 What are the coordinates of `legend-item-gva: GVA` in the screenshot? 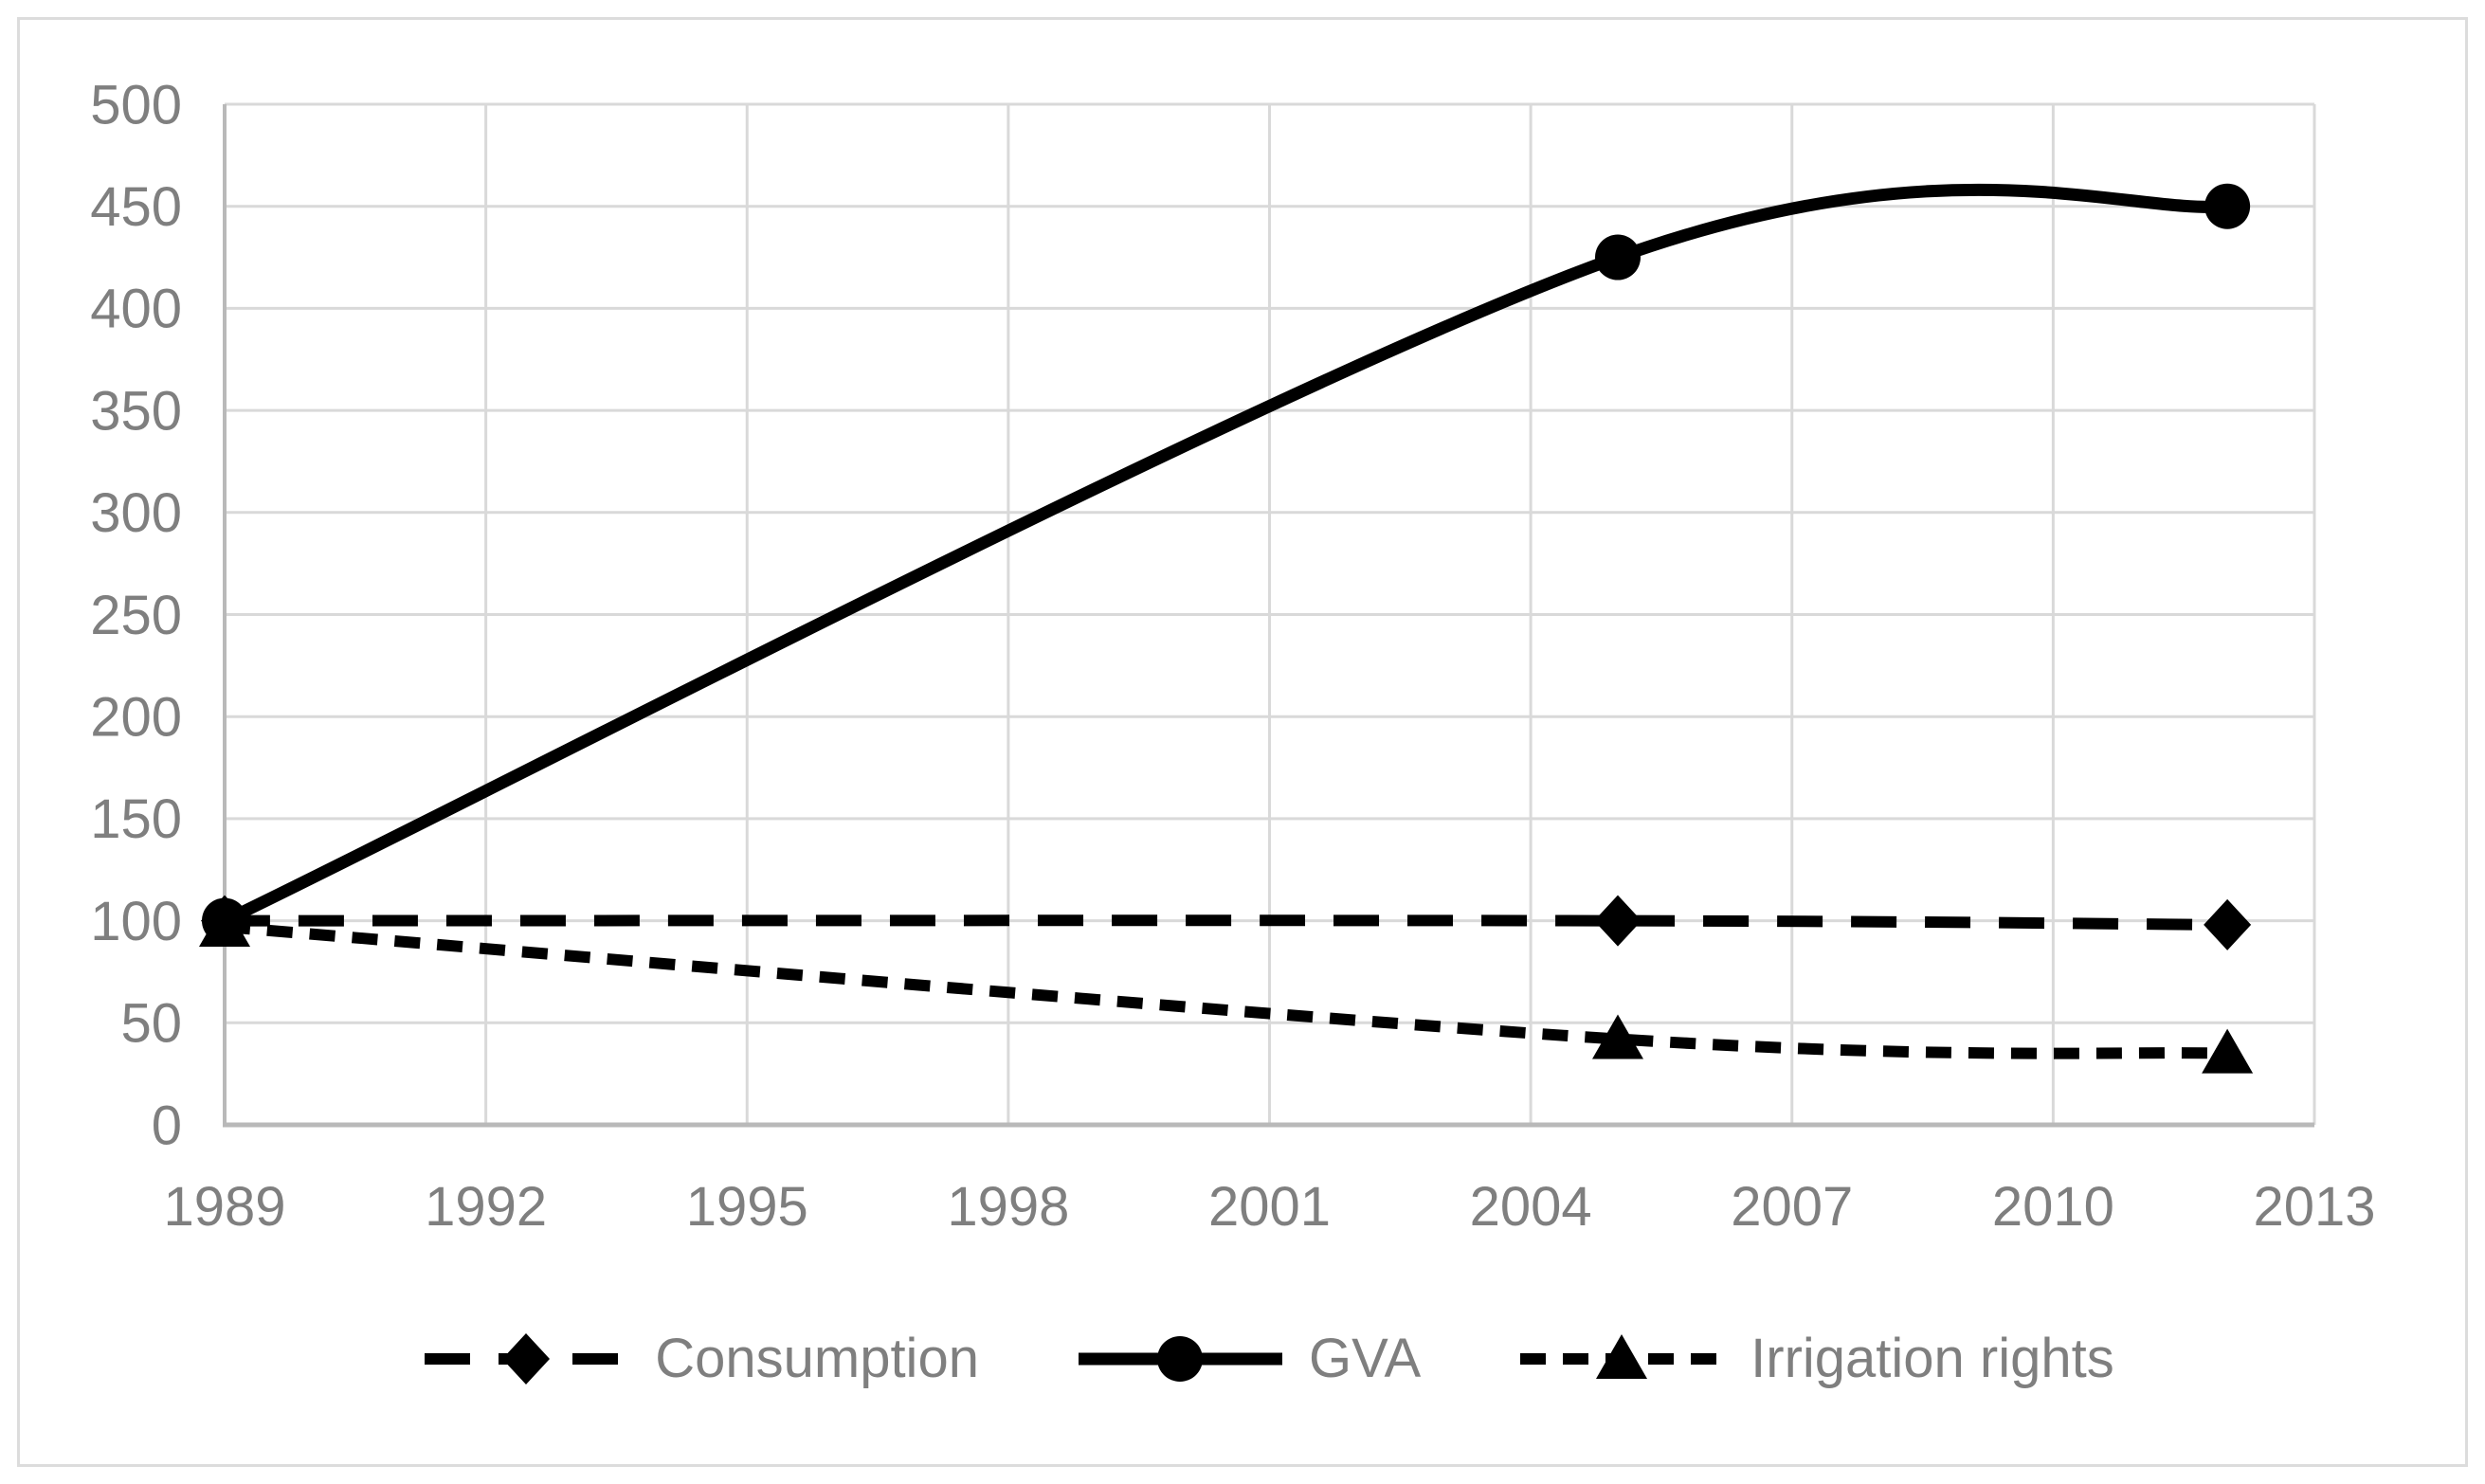 It's located at (1250, 1359).